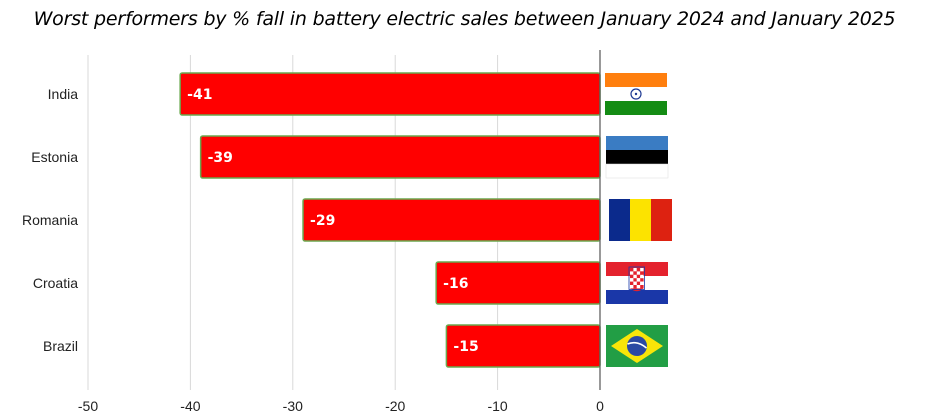 This screenshot has height=414, width=929. I want to click on bar-romania, so click(451, 220).